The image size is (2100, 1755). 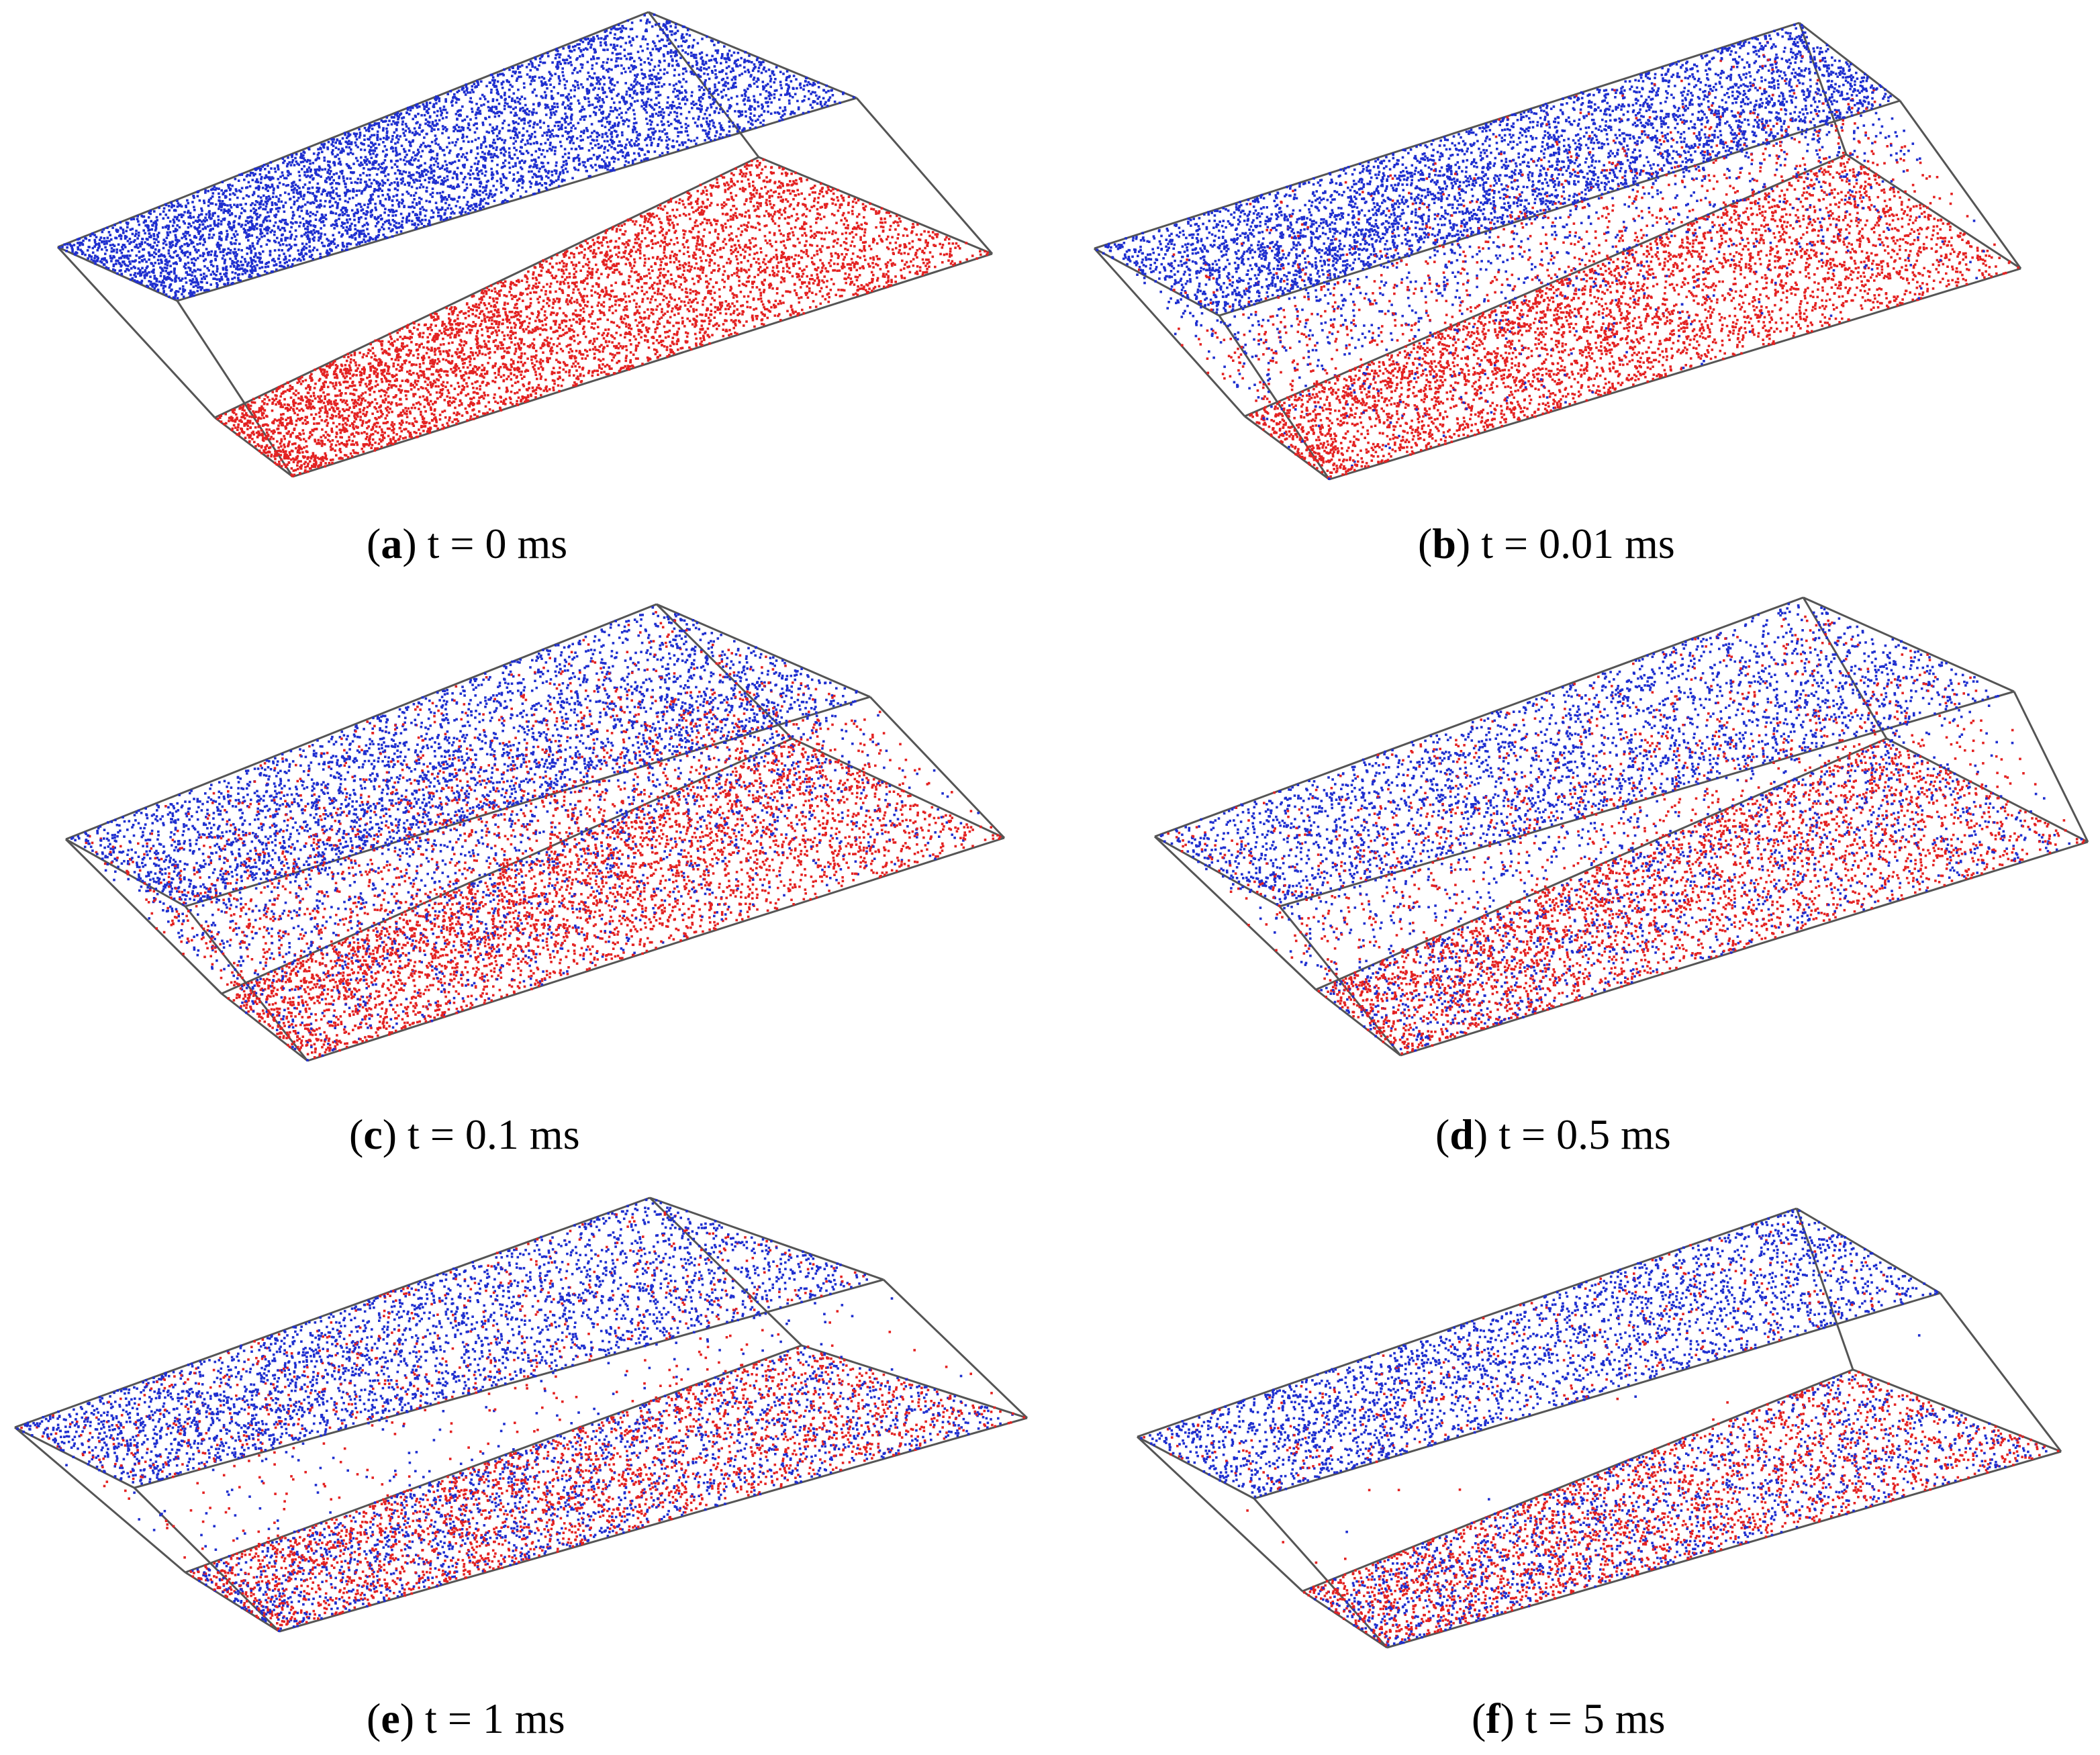 I want to click on panel-f-time: t = 5 ms, so click(x=1595, y=1718).